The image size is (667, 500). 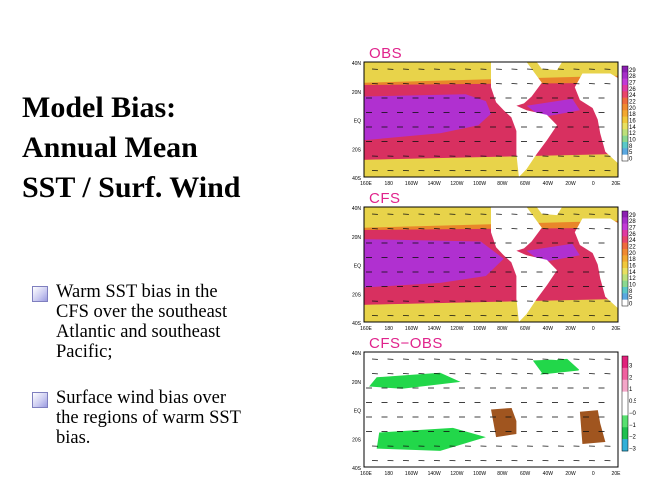 I want to click on colorbar-label: −2, so click(x=632, y=438).